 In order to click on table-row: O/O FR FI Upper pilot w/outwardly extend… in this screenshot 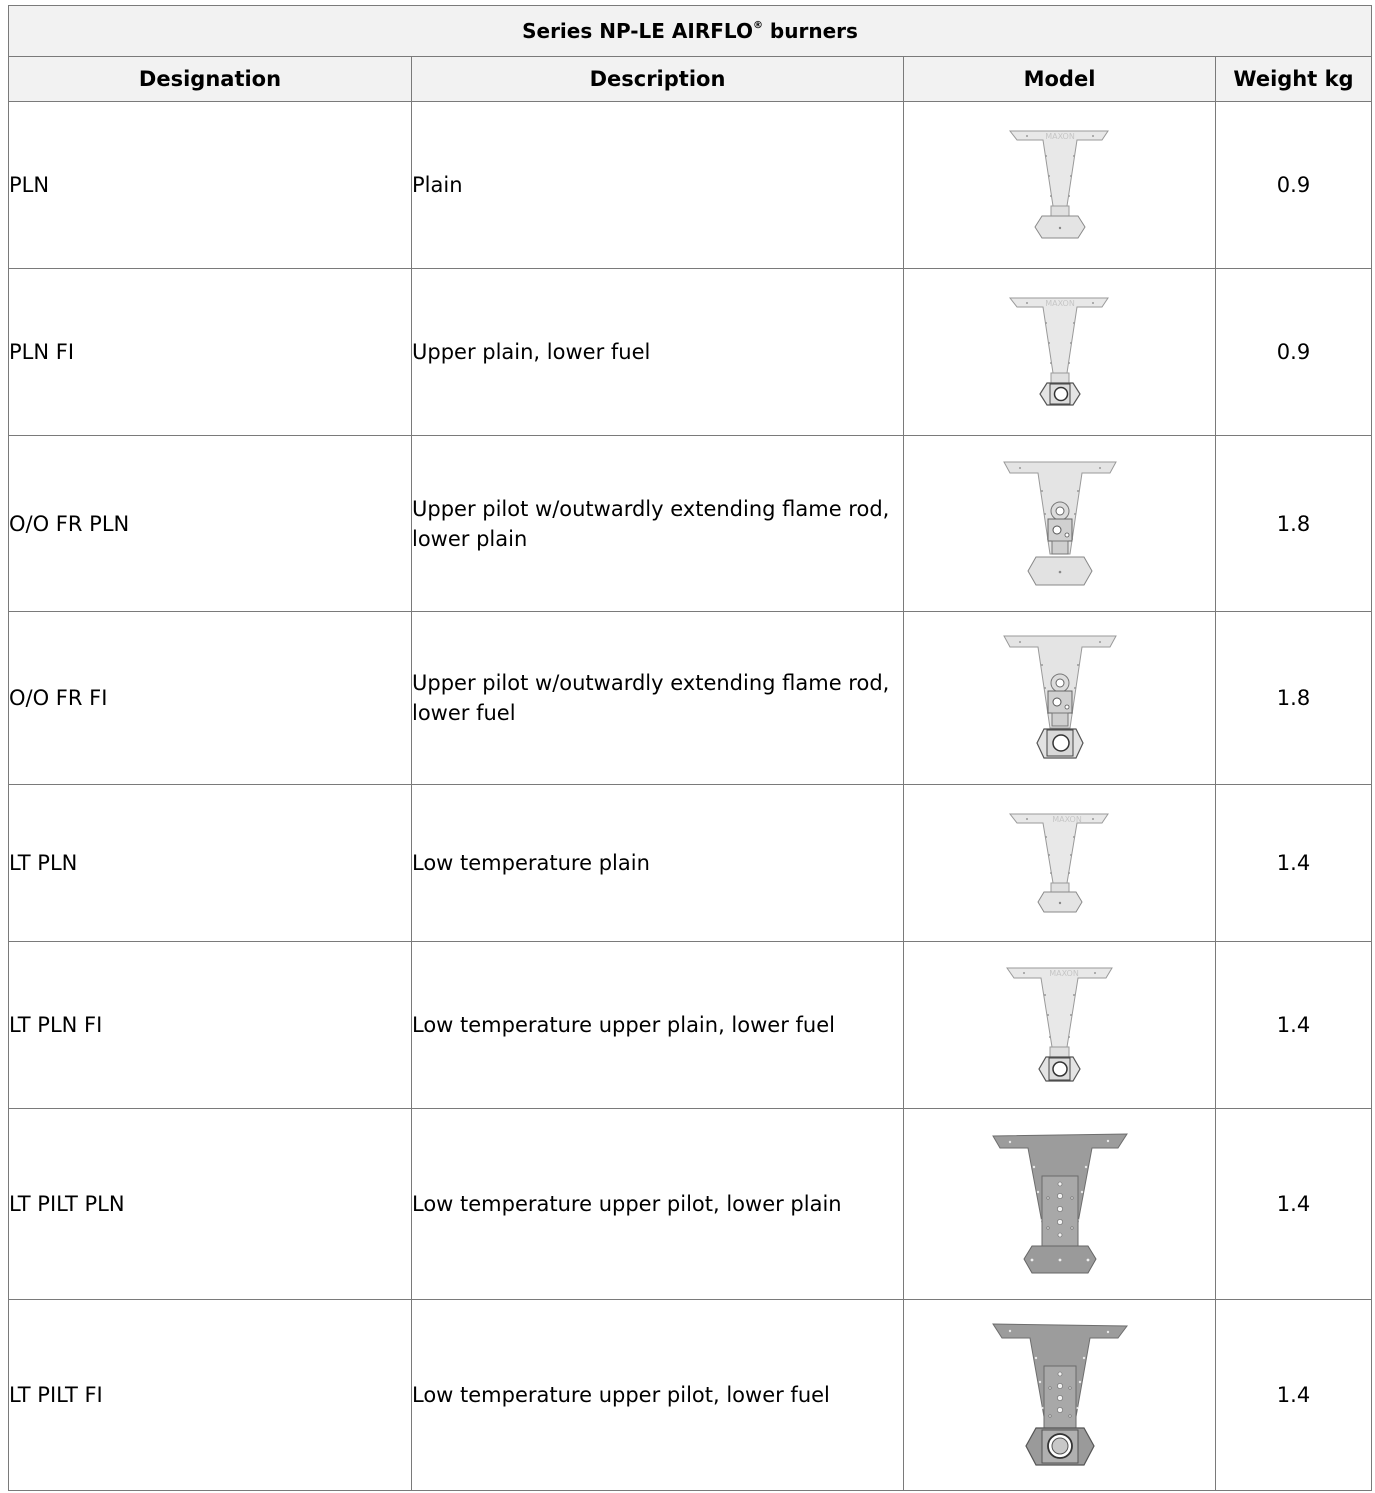, I will do `click(690, 698)`.